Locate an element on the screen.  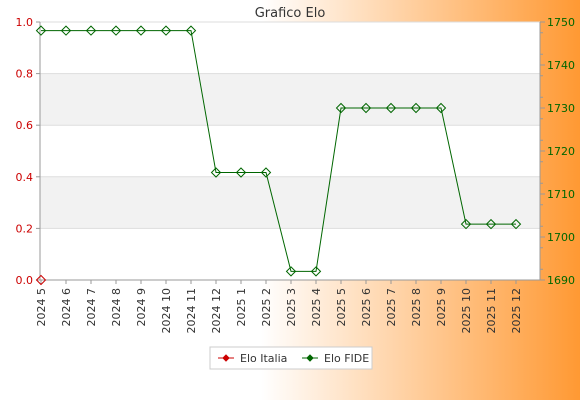
x-tick-label: 2025 9 is located at coordinates (441, 307).